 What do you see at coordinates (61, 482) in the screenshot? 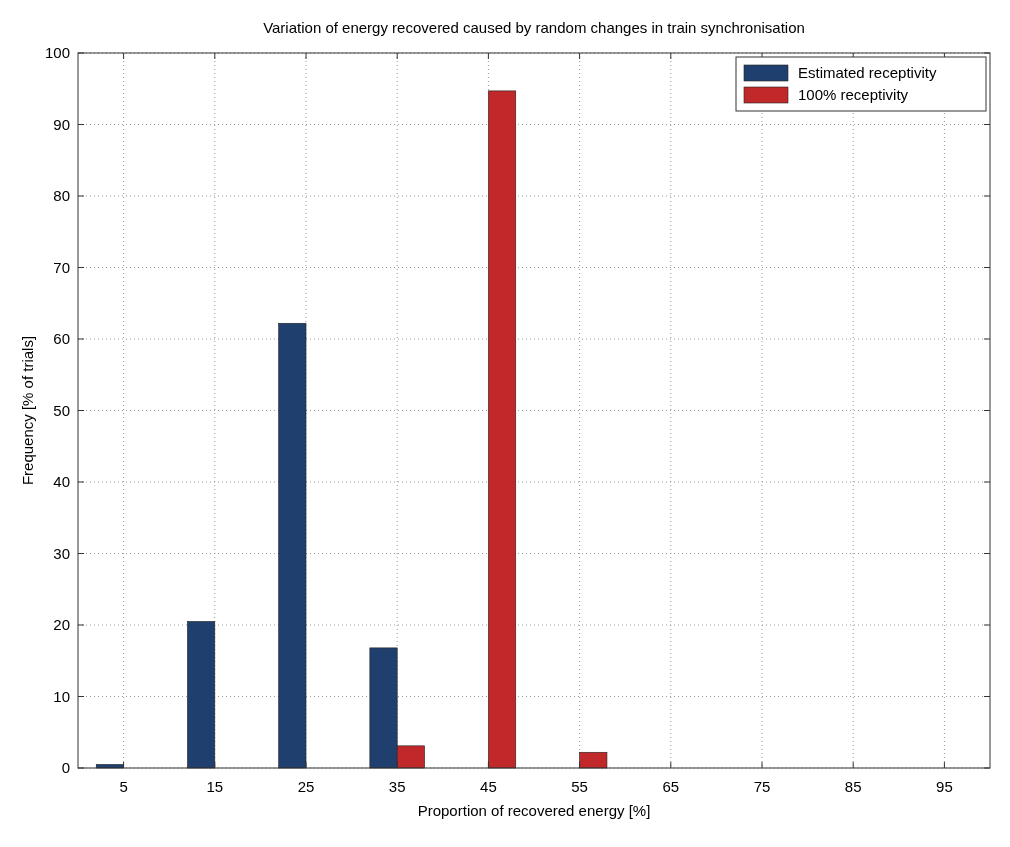
I see `y-tick-label: 40` at bounding box center [61, 482].